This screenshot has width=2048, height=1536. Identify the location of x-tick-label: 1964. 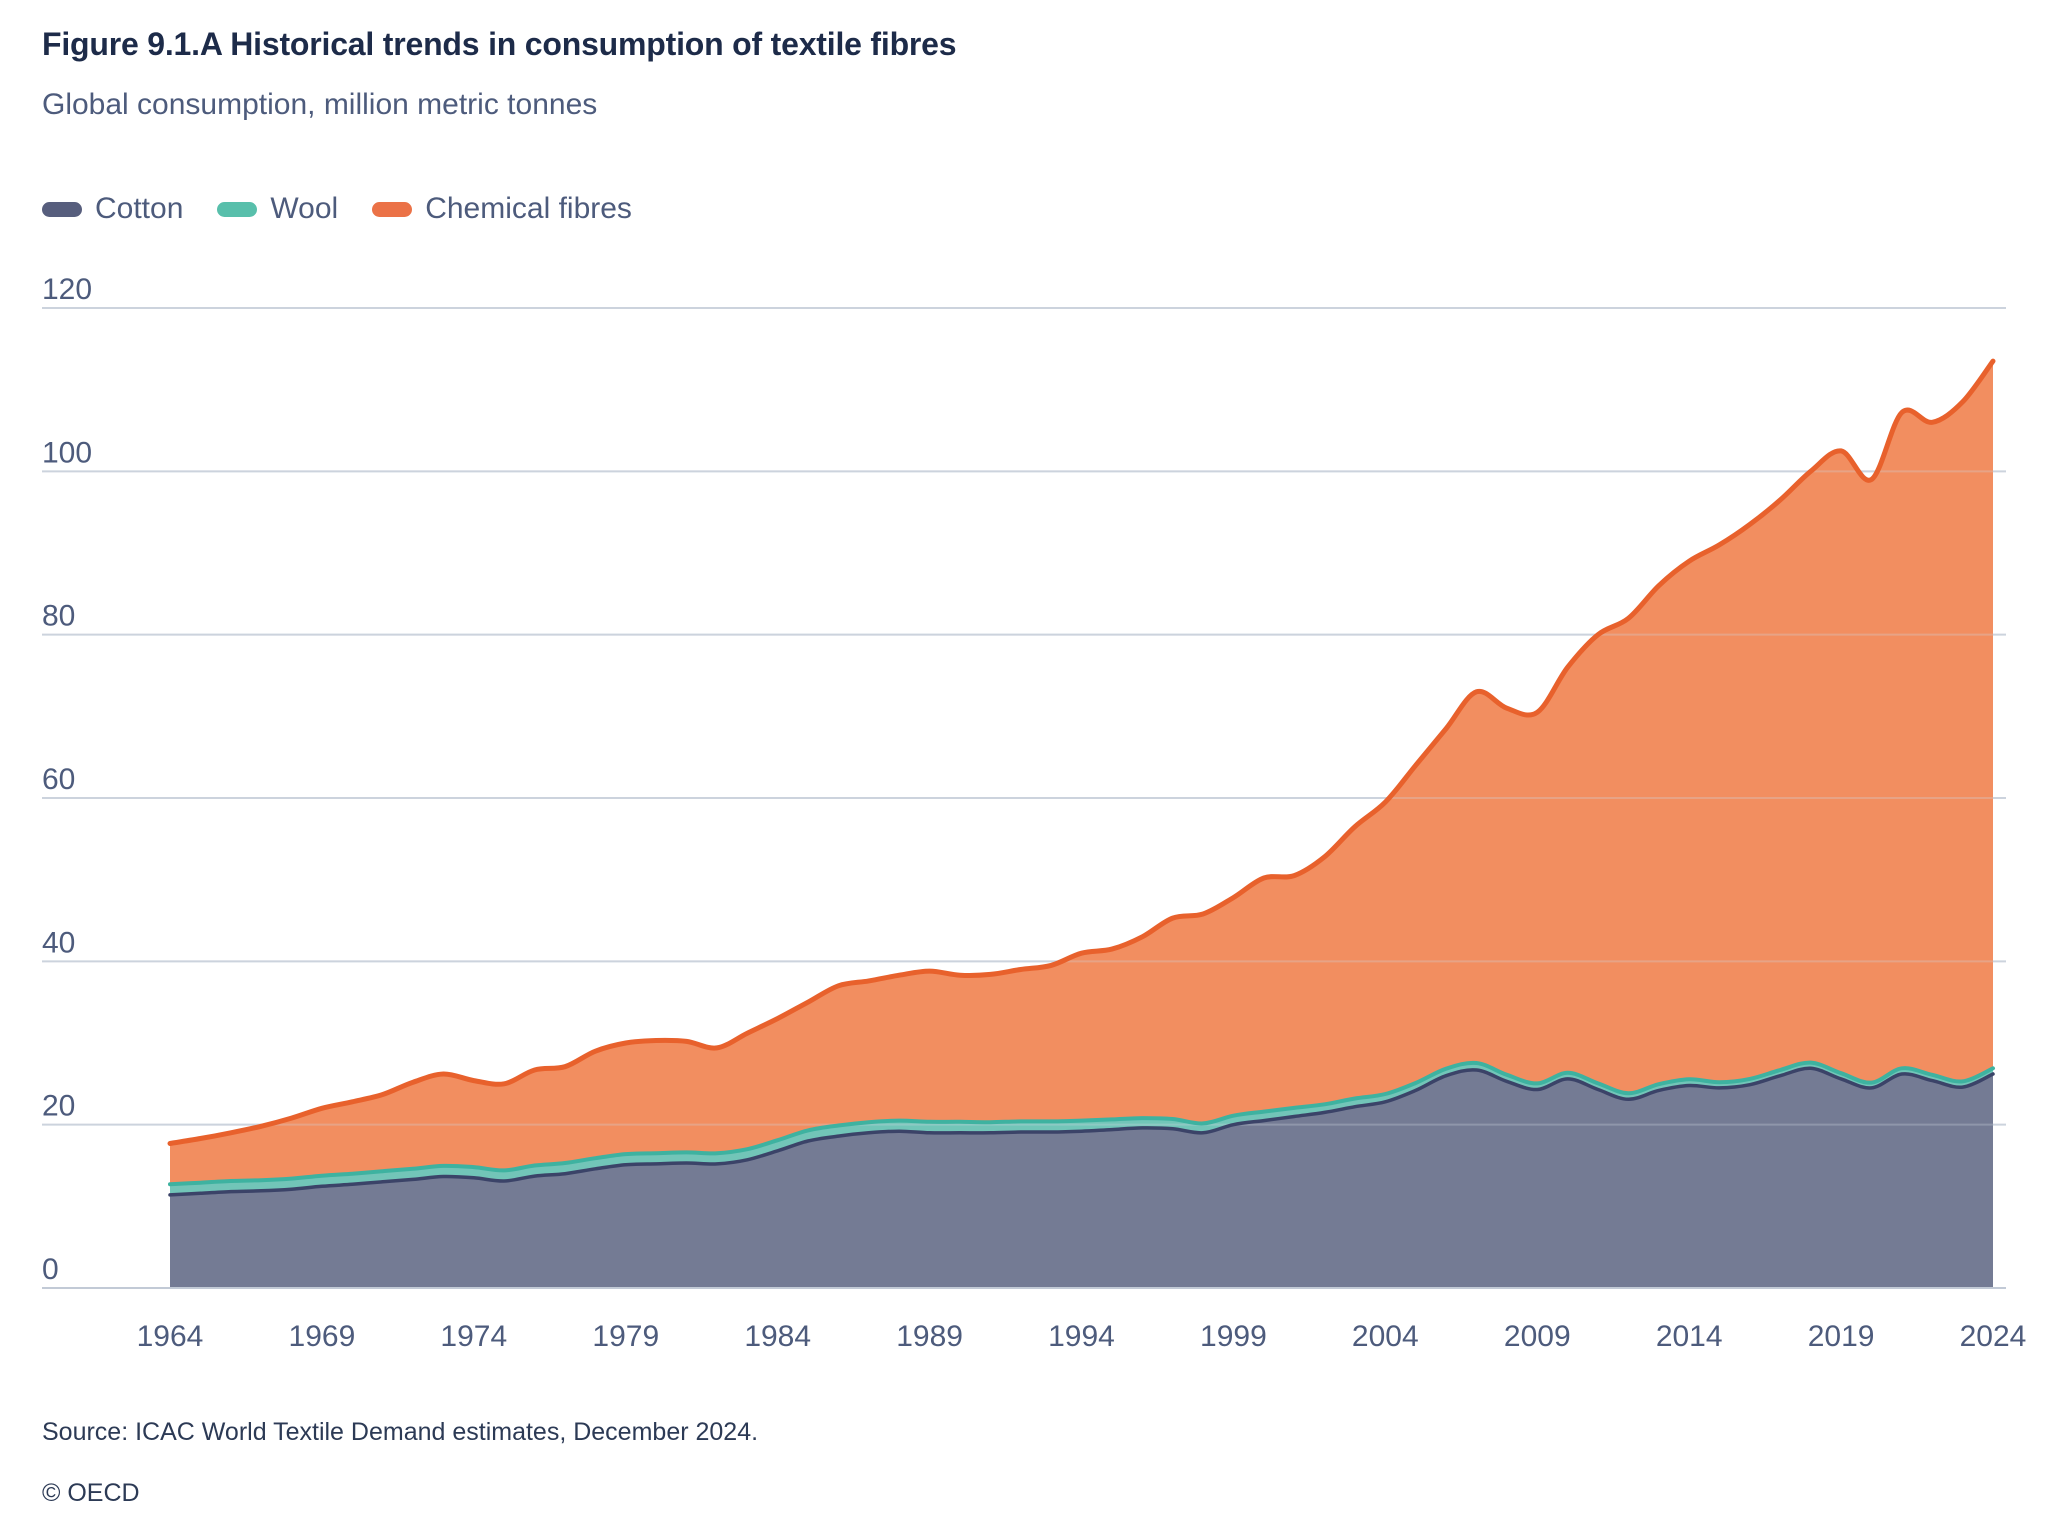
(170, 1336).